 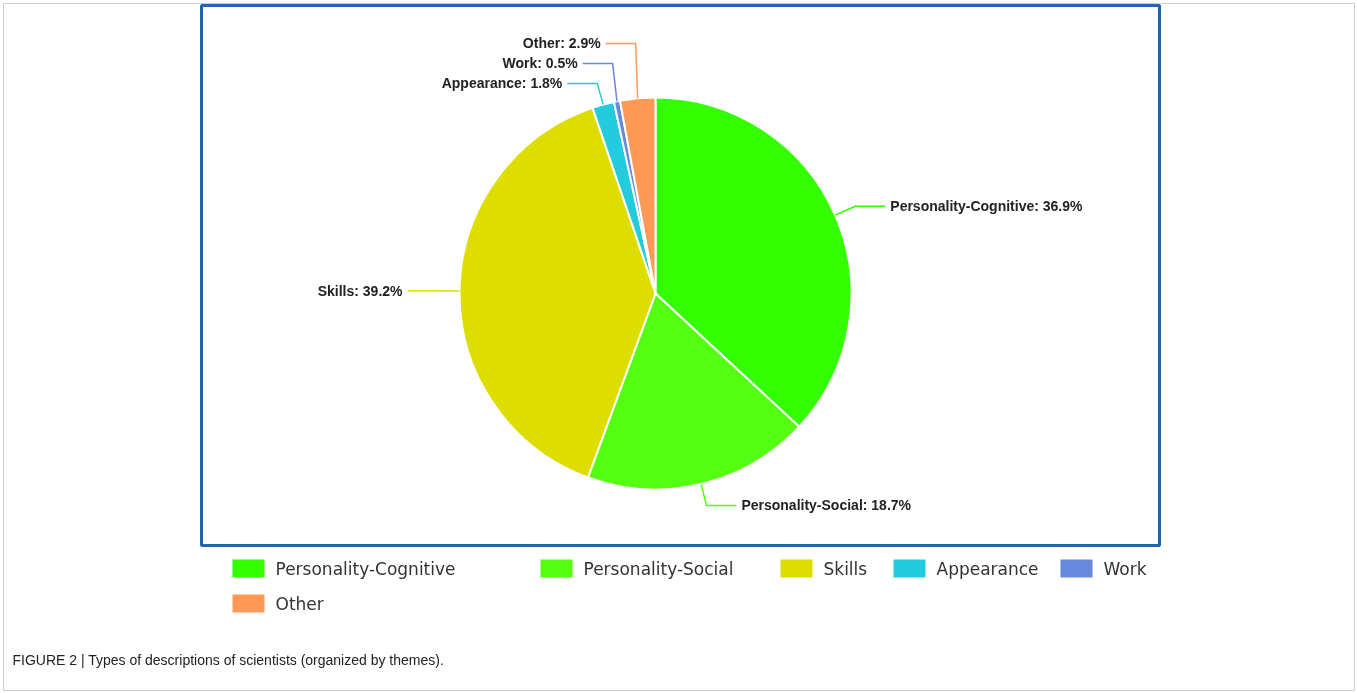 I want to click on legend-label: Personality-Social, so click(x=658, y=568).